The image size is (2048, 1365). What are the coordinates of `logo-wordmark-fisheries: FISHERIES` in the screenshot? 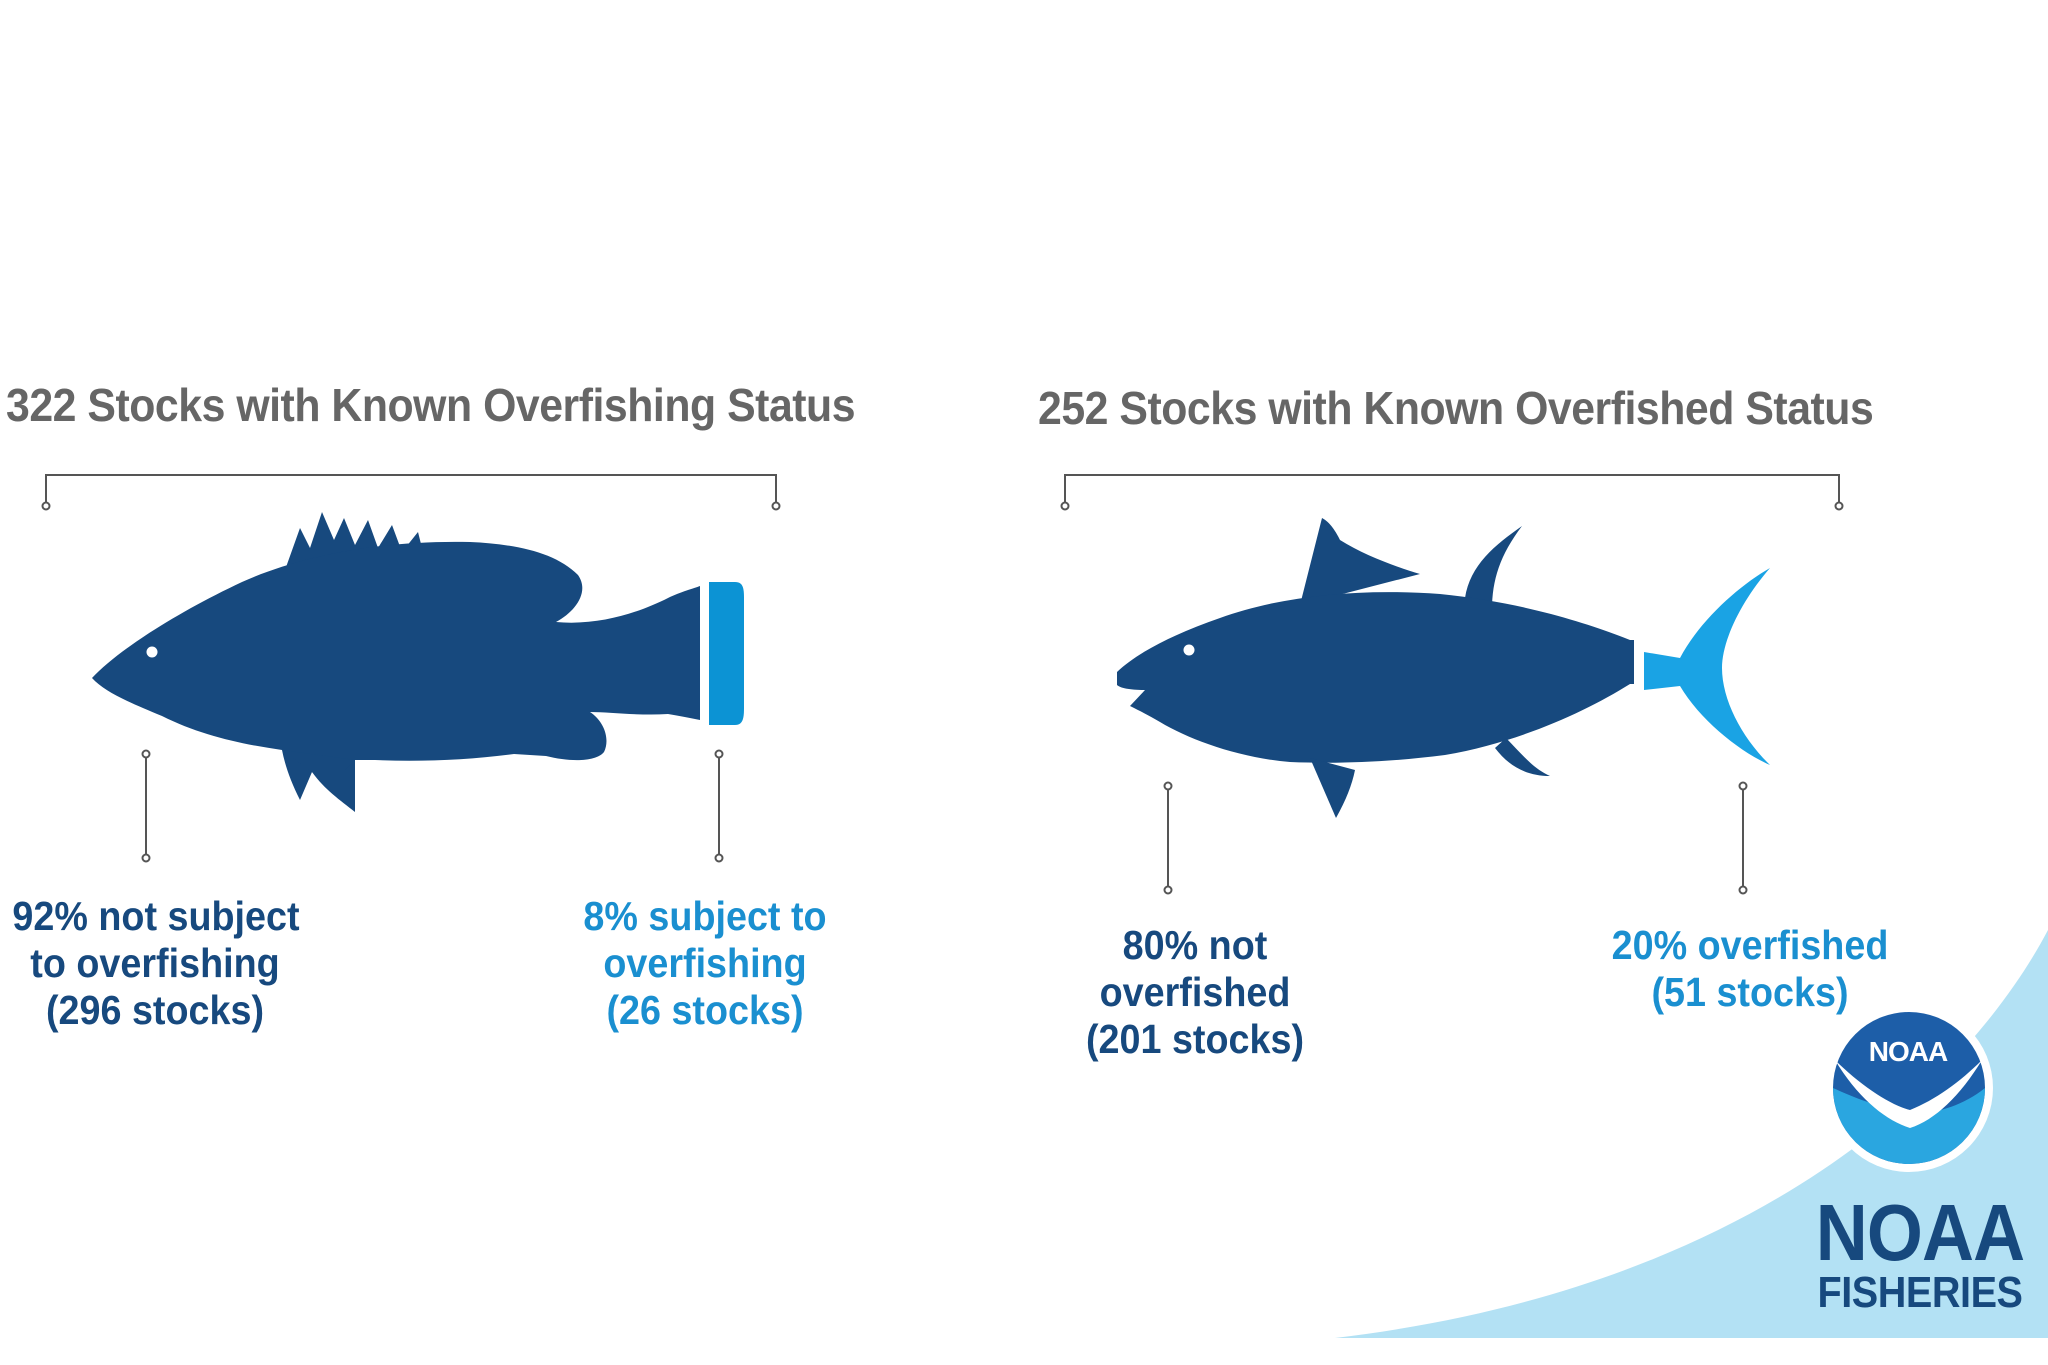 It's located at (1920, 1292).